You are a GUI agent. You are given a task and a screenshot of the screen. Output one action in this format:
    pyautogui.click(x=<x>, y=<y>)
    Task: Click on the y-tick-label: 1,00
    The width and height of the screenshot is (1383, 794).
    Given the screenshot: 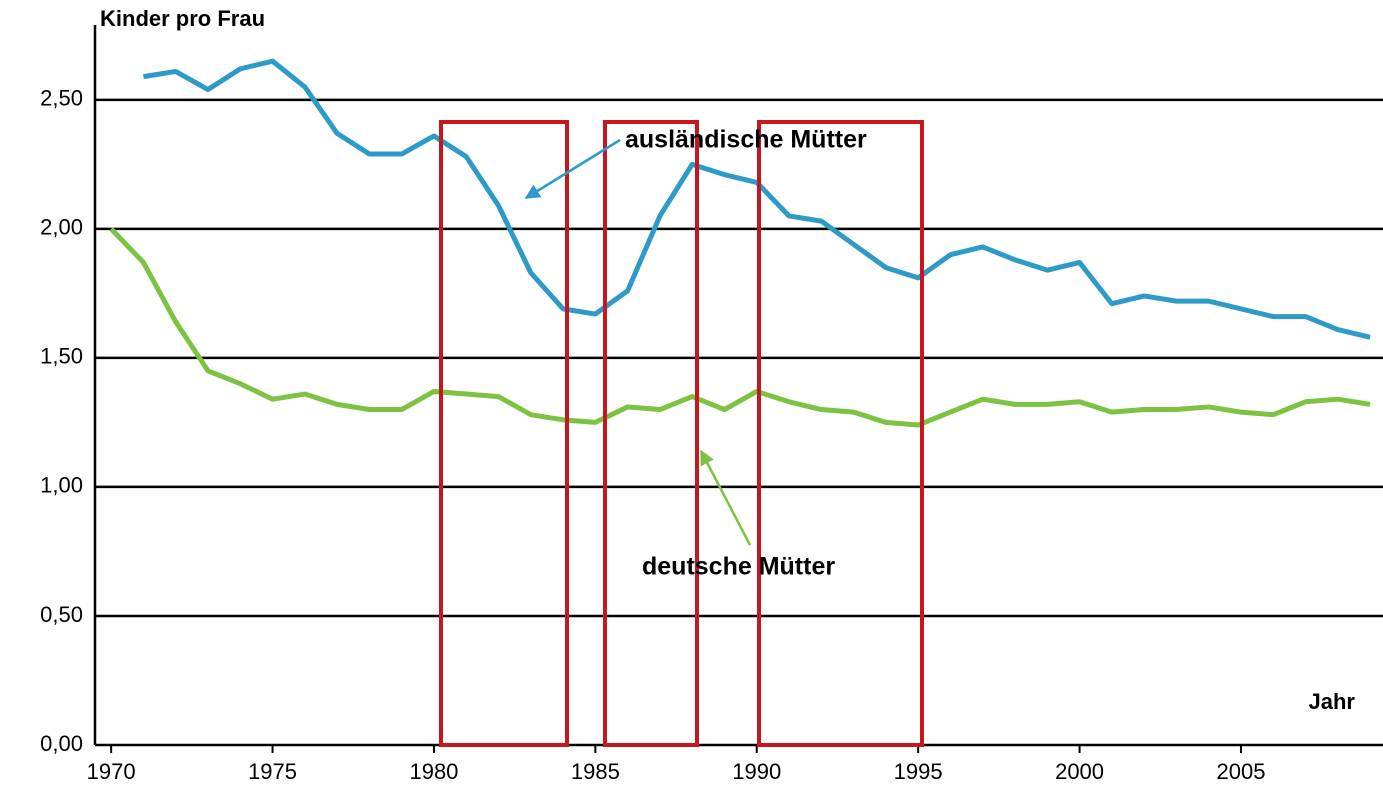 What is the action you would take?
    pyautogui.click(x=61, y=485)
    